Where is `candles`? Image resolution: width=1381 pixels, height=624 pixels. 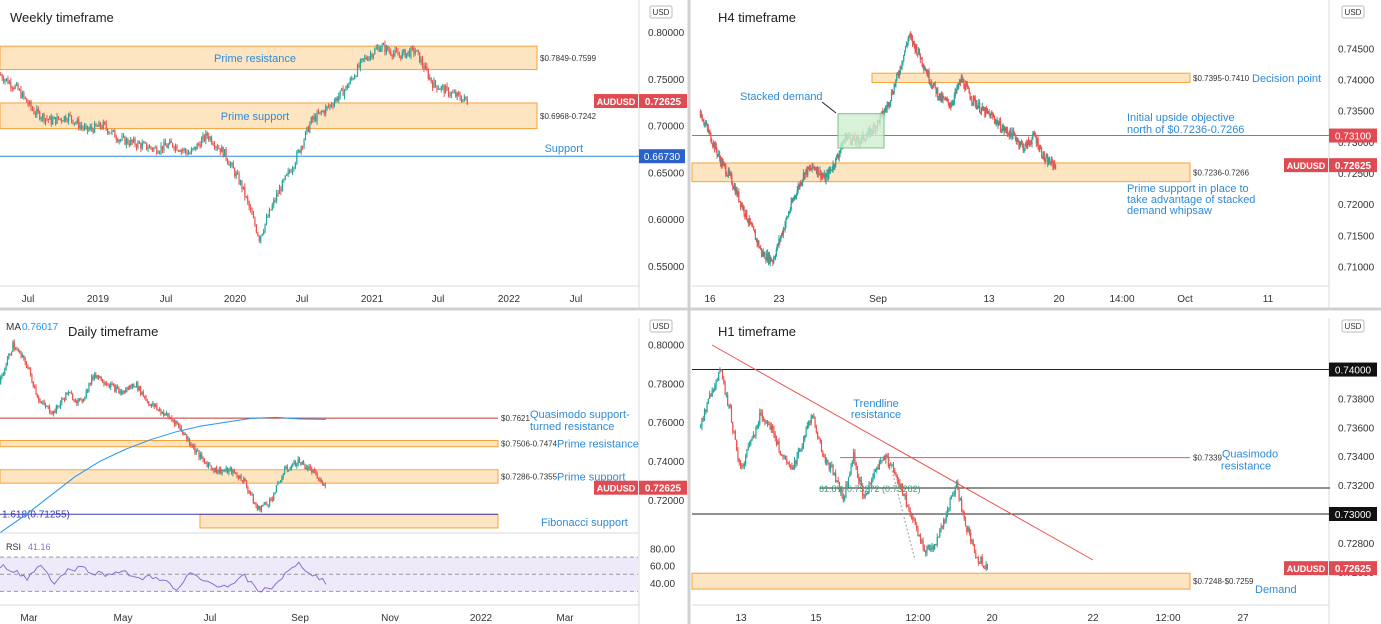
candles is located at coordinates (163, 426).